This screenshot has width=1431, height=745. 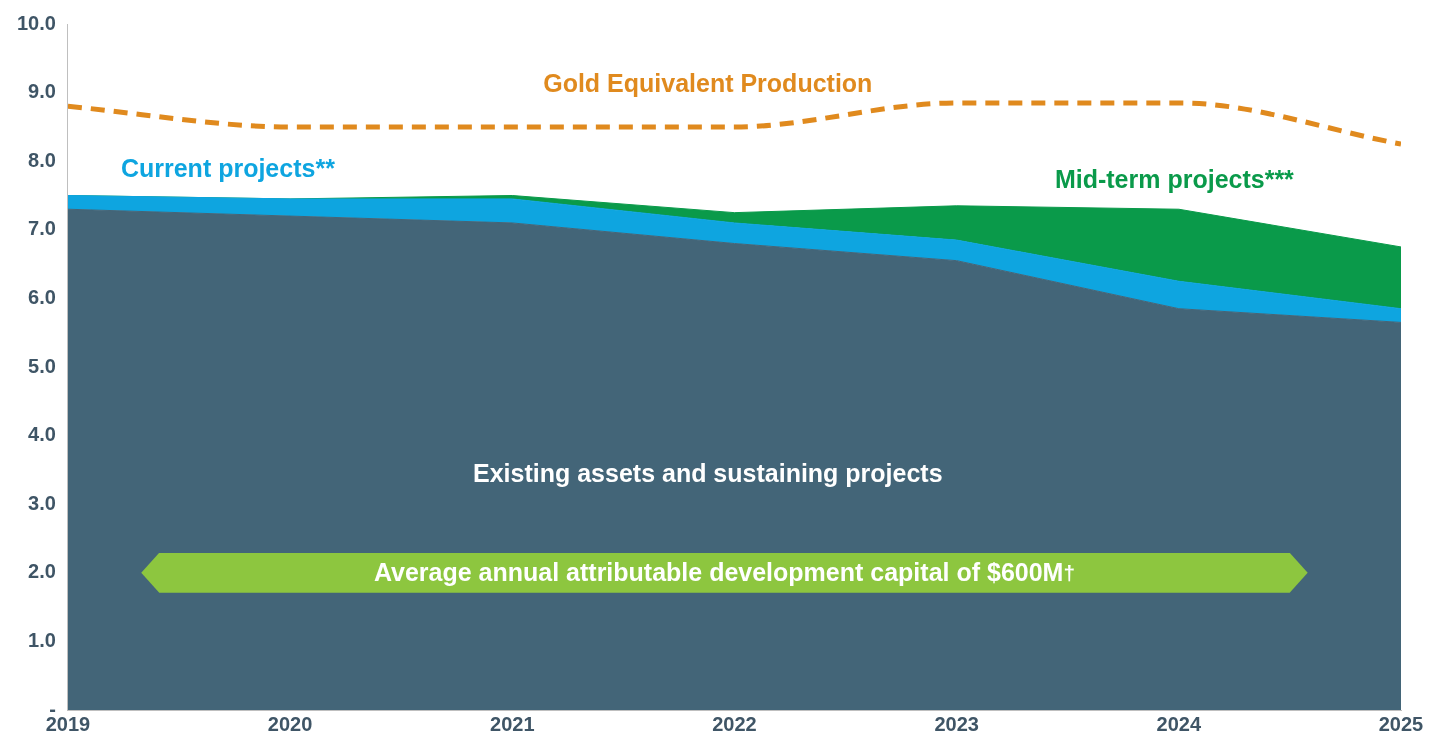 I want to click on series-label: Gold Equivalent Production, so click(x=708, y=82).